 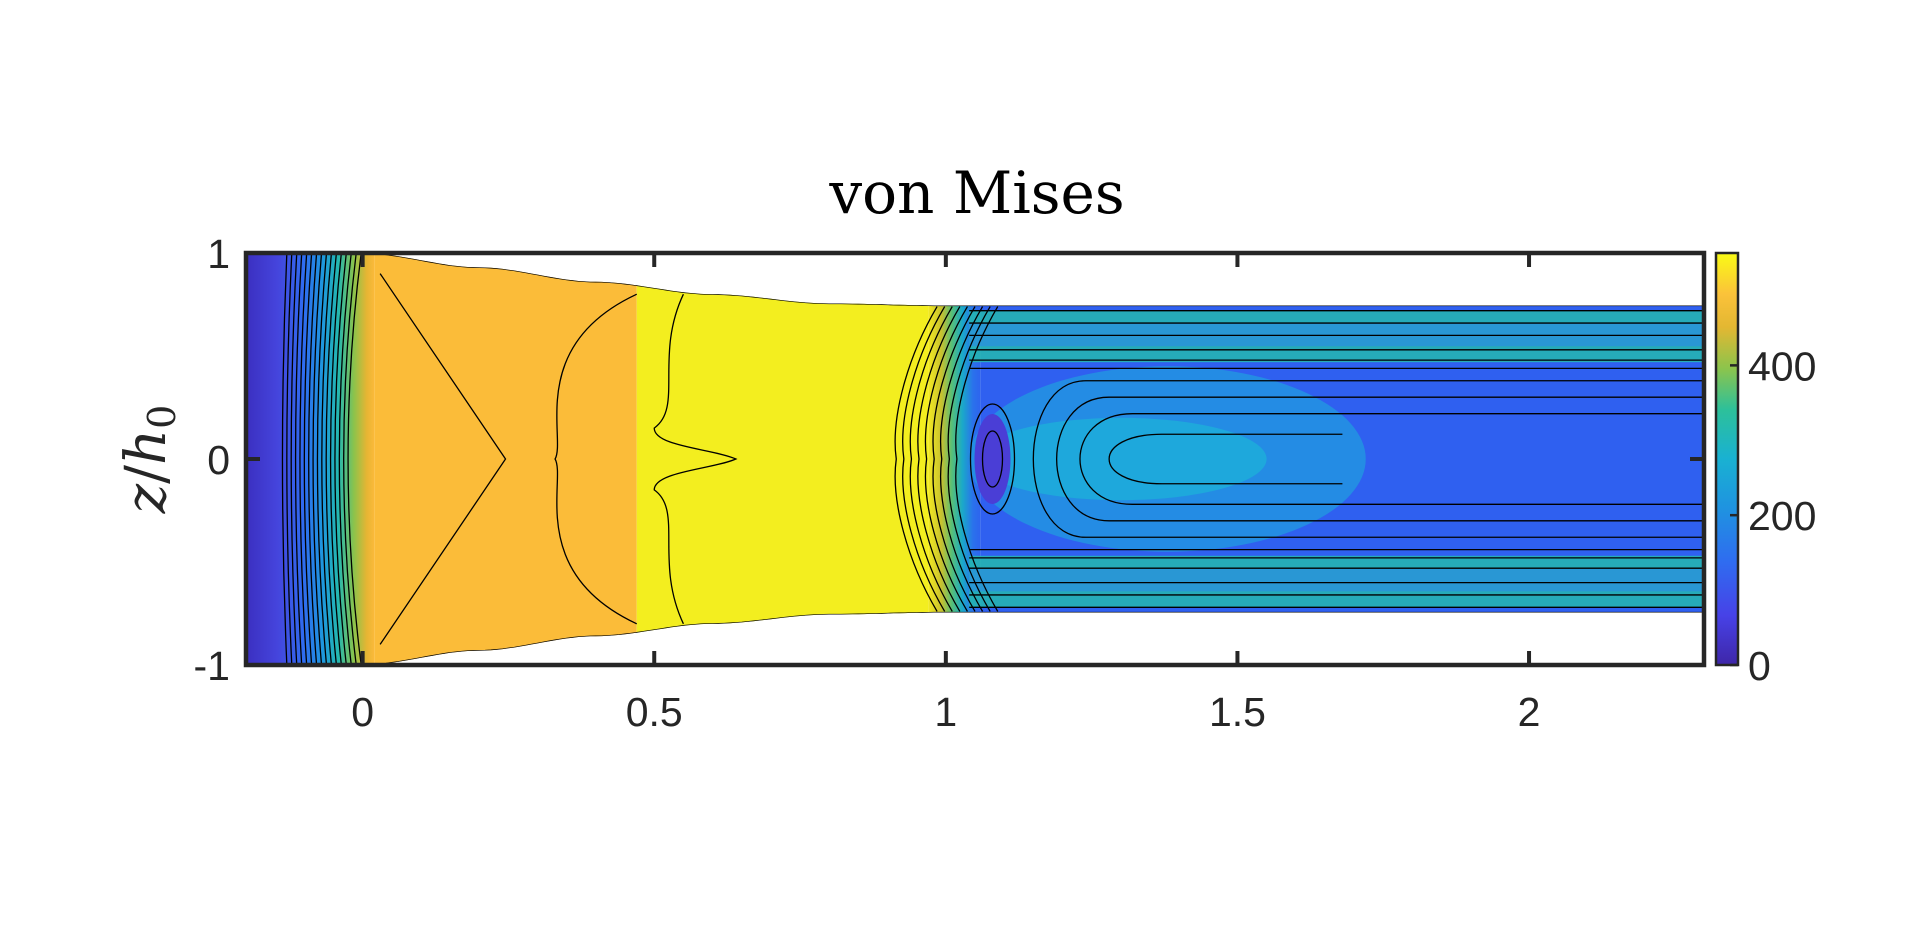 I want to click on x-tick-label: 1, so click(x=945, y=712).